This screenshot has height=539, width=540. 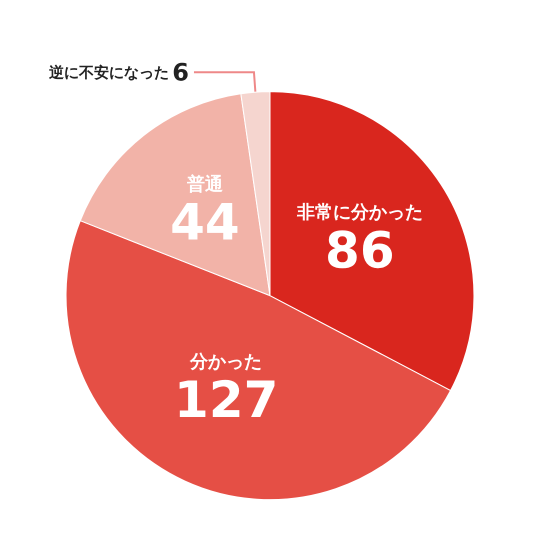 What do you see at coordinates (204, 184) in the screenshot?
I see `slice-label: 普通` at bounding box center [204, 184].